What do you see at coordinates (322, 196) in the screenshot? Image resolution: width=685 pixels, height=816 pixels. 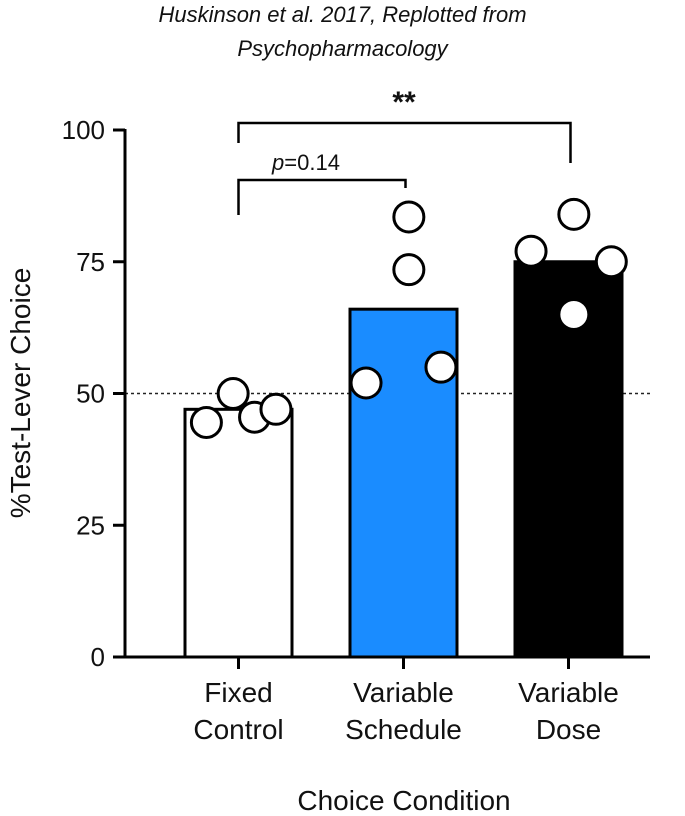 I see `bracket-fixed-vs-schedule` at bounding box center [322, 196].